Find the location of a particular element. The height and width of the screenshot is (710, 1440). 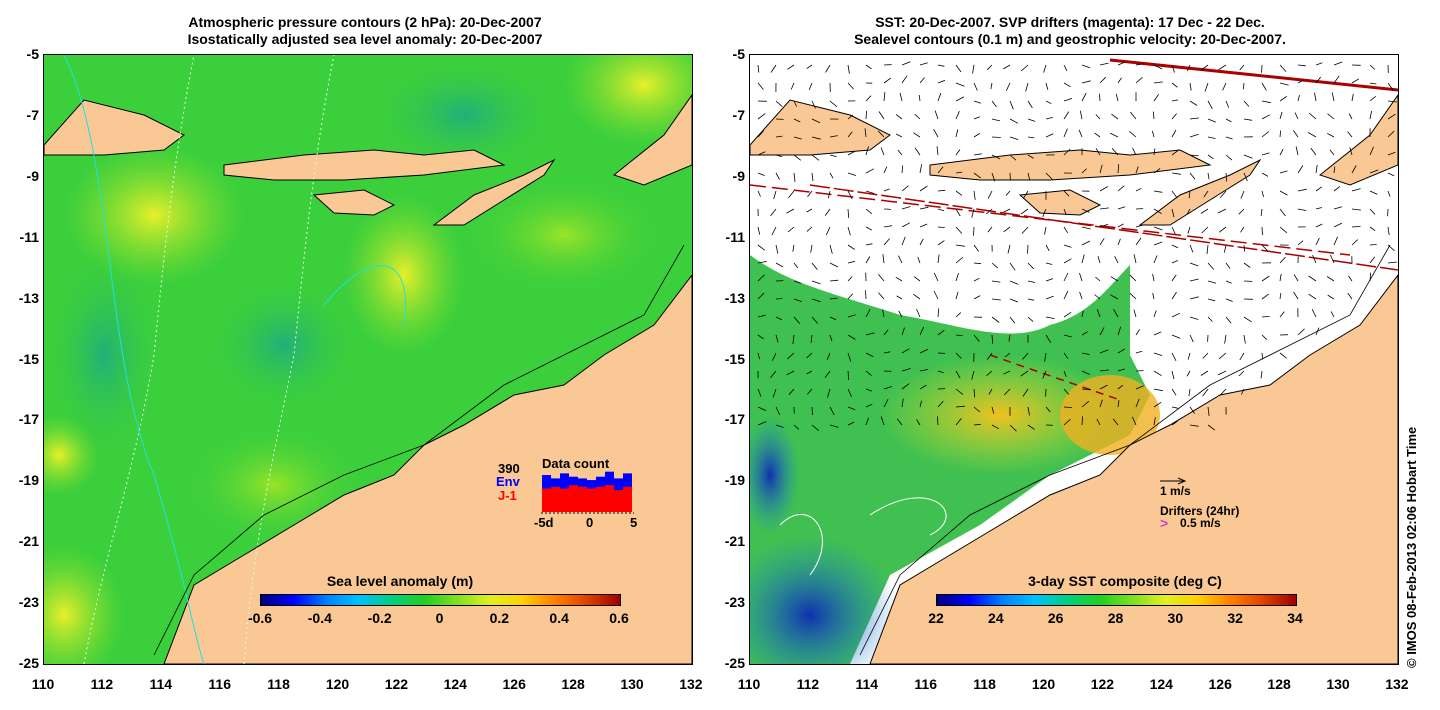

data-count-total: 390 is located at coordinates (509, 468).